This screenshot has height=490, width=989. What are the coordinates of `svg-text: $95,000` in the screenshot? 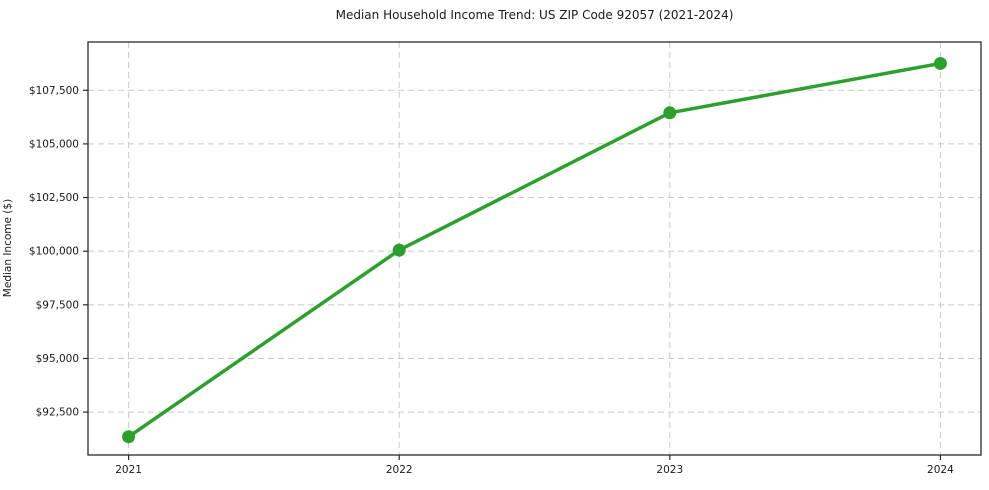 It's located at (57, 359).